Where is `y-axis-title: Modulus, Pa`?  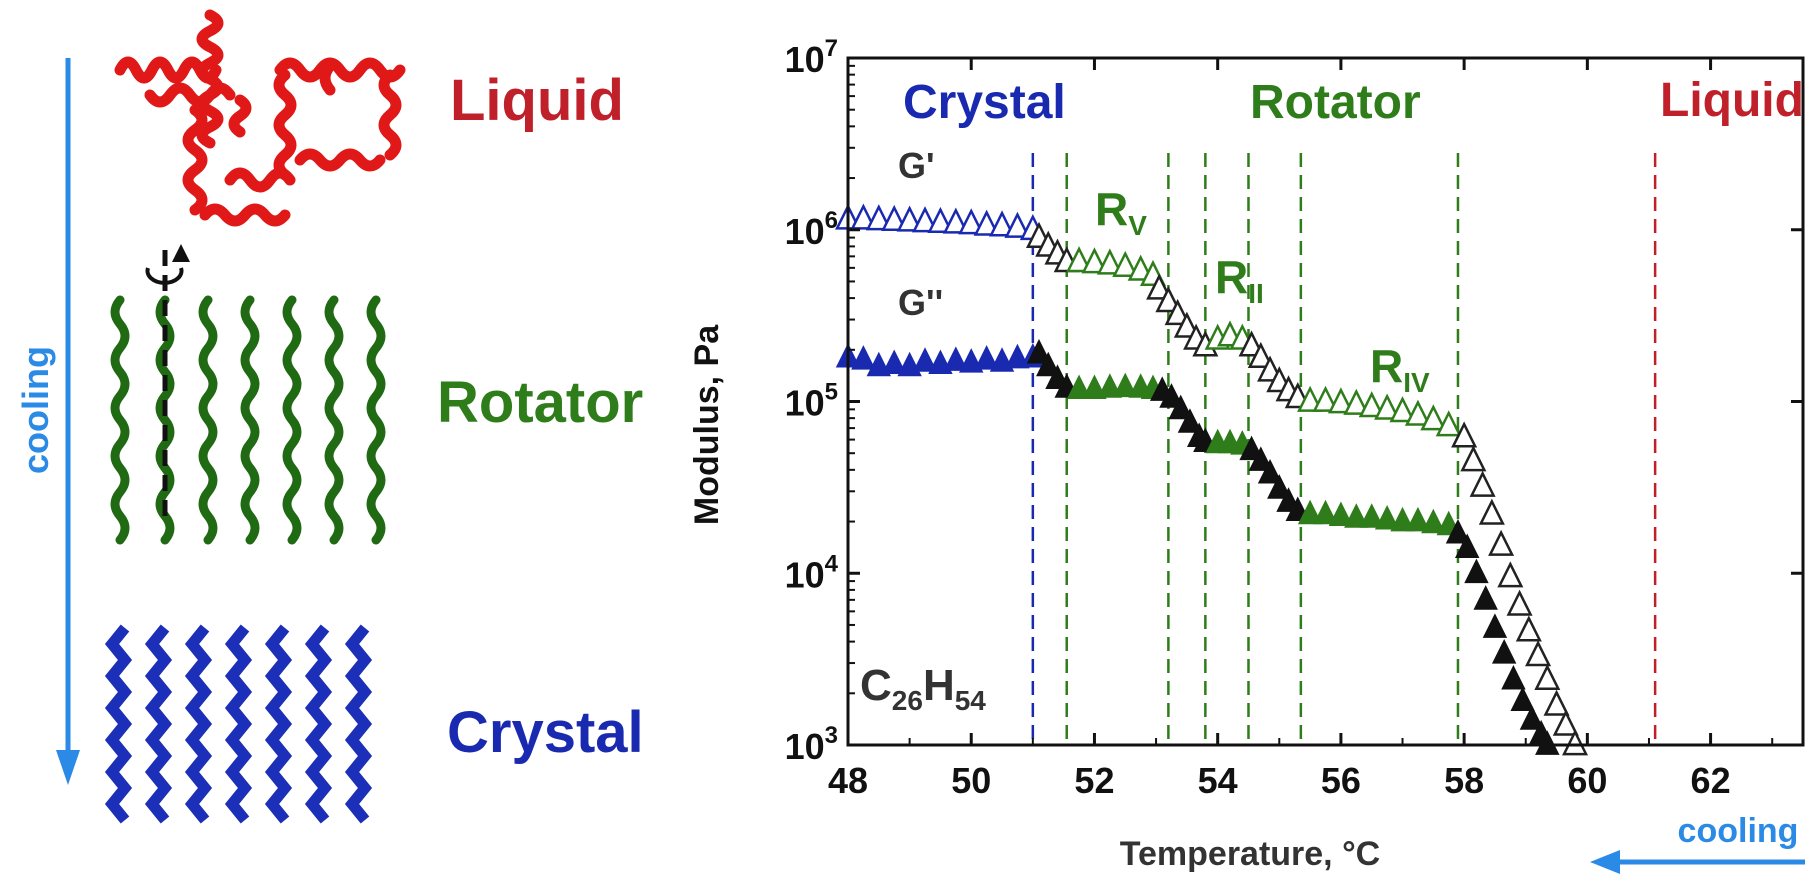 y-axis-title: Modulus, Pa is located at coordinates (707, 424).